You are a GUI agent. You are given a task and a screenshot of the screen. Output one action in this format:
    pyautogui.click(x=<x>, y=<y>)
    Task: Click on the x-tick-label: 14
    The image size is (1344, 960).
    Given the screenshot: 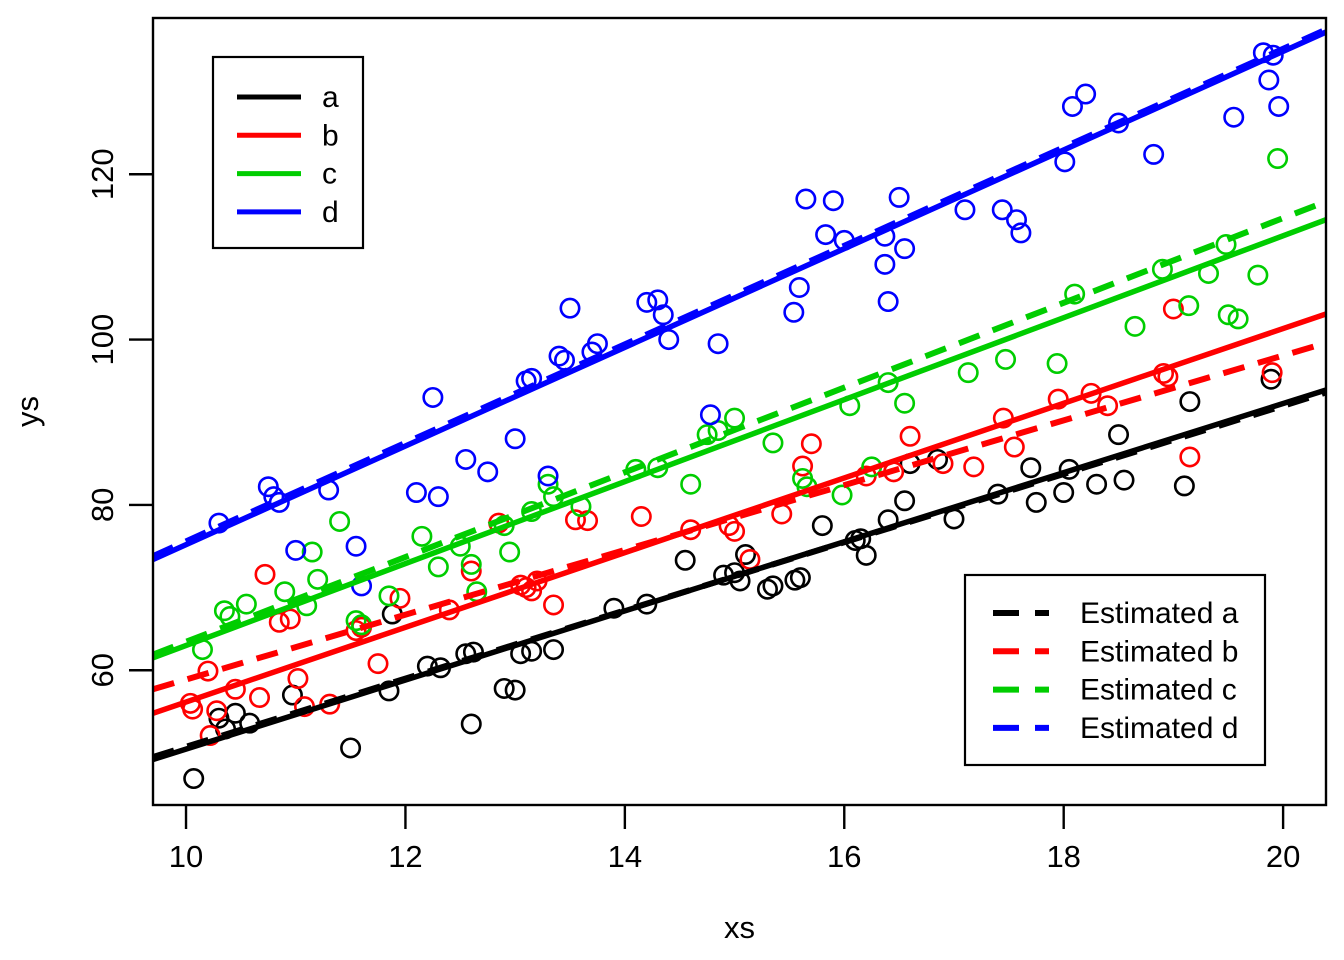 What is the action you would take?
    pyautogui.click(x=625, y=856)
    